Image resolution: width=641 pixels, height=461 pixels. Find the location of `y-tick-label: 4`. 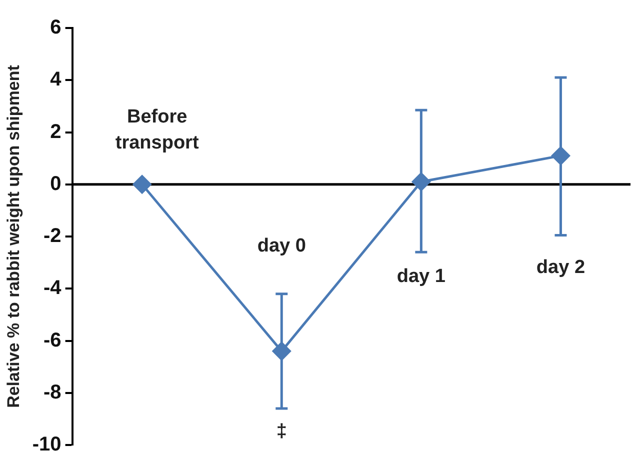

y-tick-label: 4 is located at coordinates (56, 79).